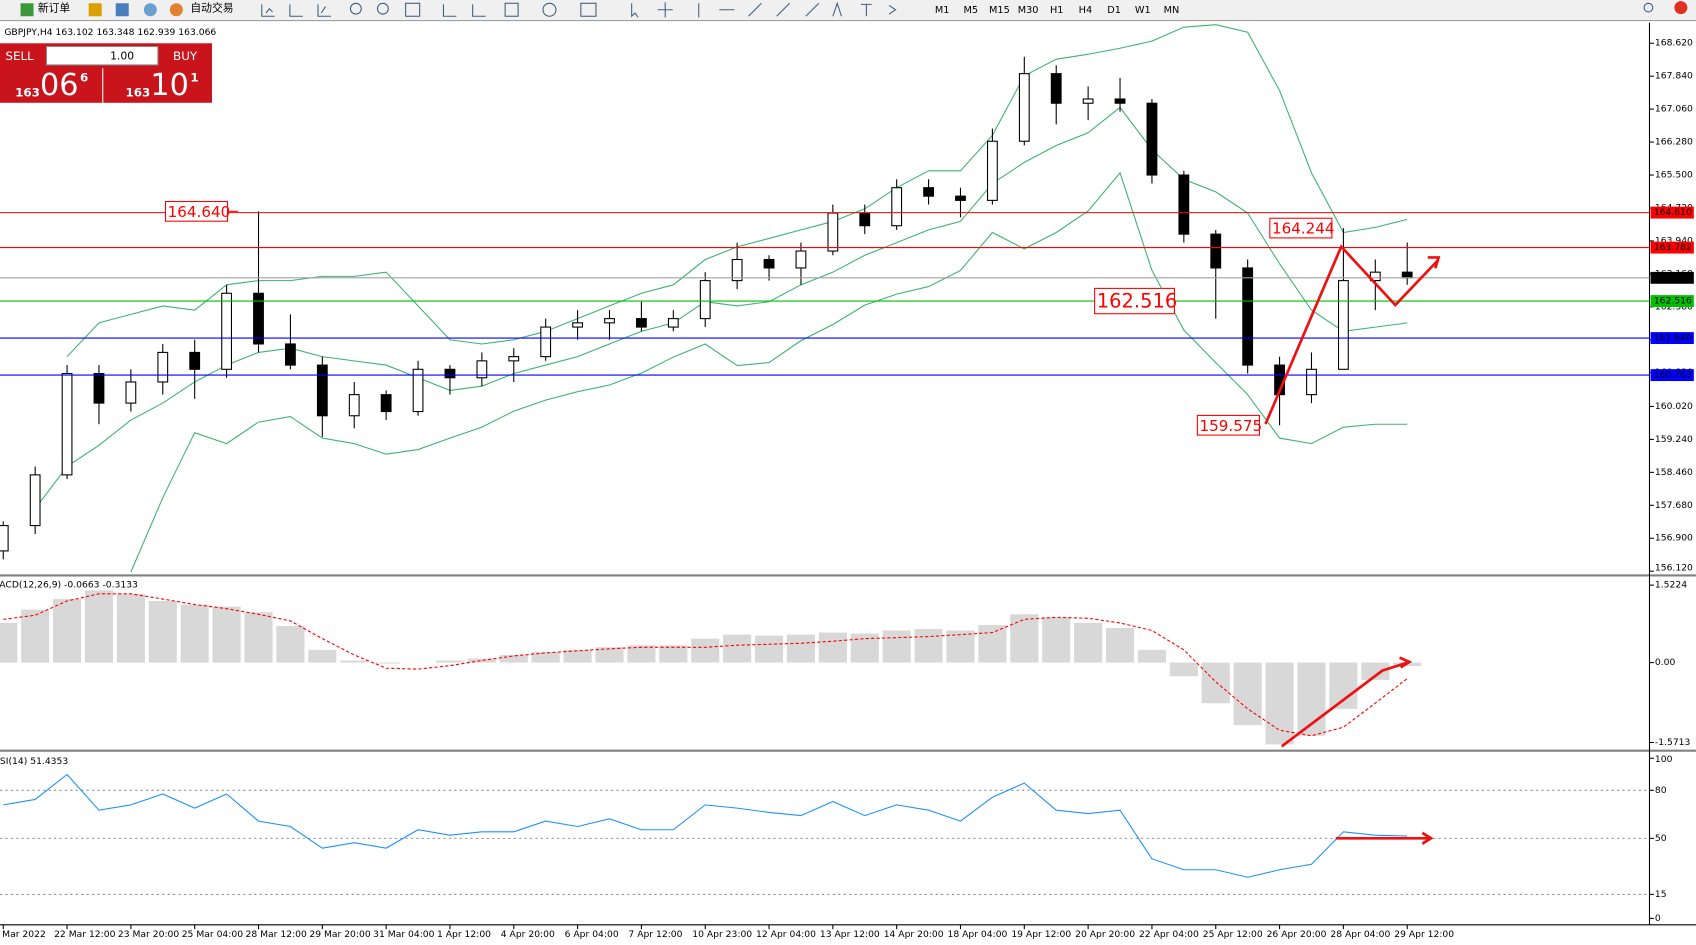 This screenshot has width=1696, height=945. What do you see at coordinates (1086, 10) in the screenshot?
I see `timeframe-button: H4` at bounding box center [1086, 10].